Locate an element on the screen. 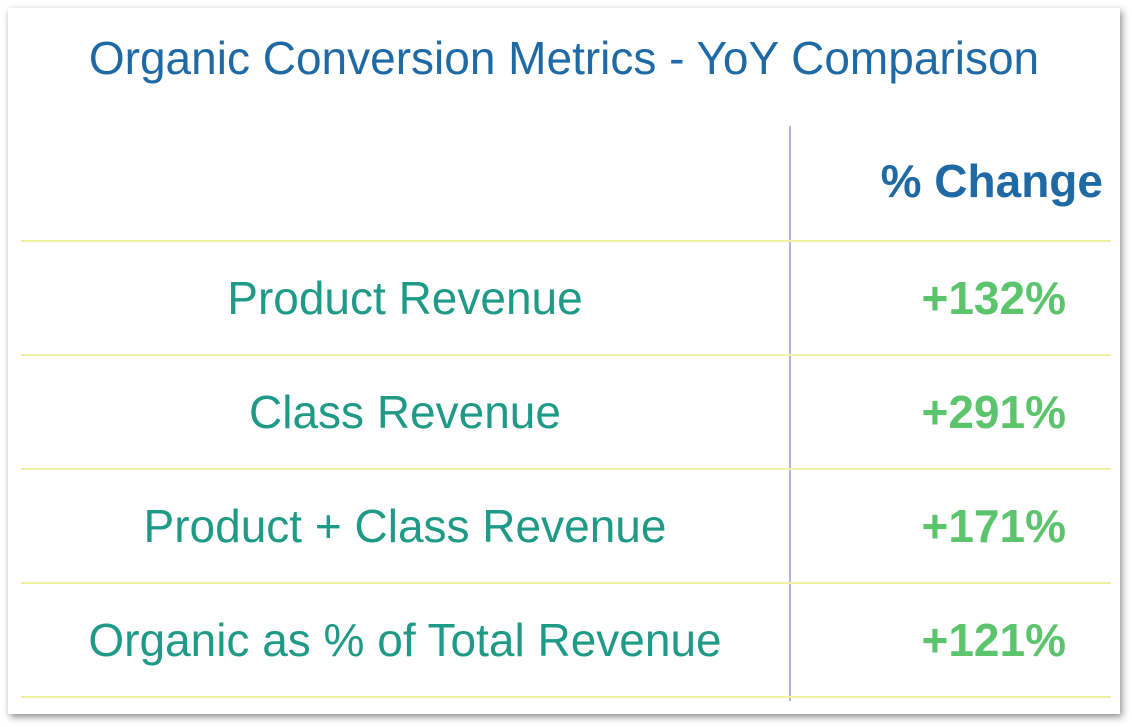 The width and height of the screenshot is (1132, 727). column-header-percent-change: % Change is located at coordinates (991, 181).